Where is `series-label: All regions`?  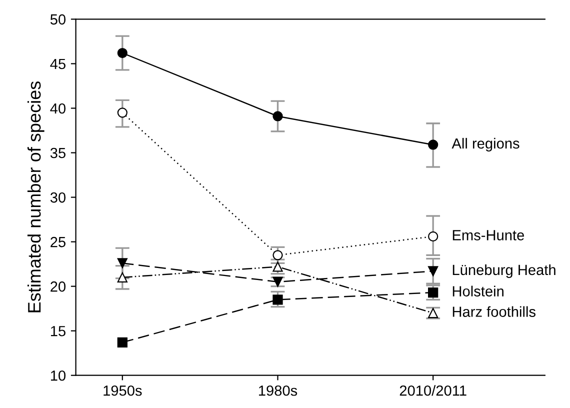 series-label: All regions is located at coordinates (486, 145).